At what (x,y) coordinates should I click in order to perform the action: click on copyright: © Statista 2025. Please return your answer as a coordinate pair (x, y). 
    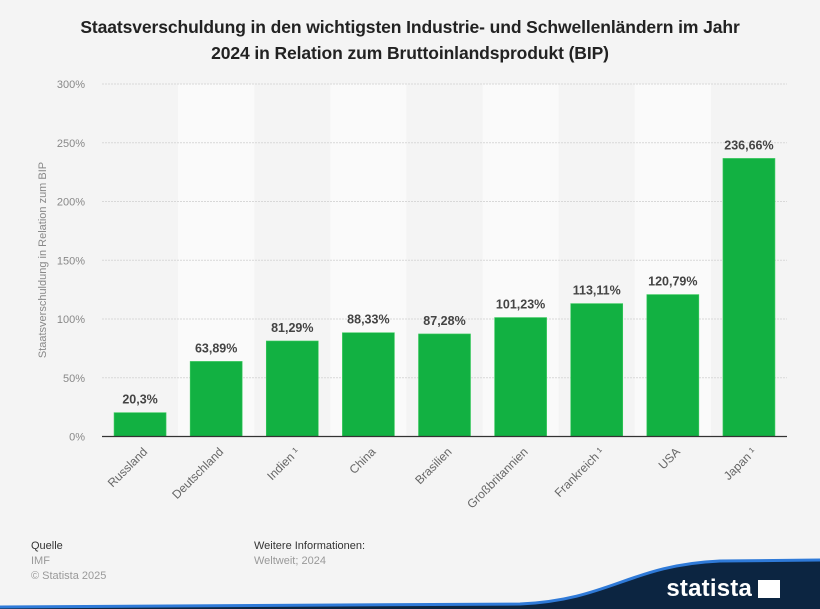
    Looking at the image, I should click on (69, 576).